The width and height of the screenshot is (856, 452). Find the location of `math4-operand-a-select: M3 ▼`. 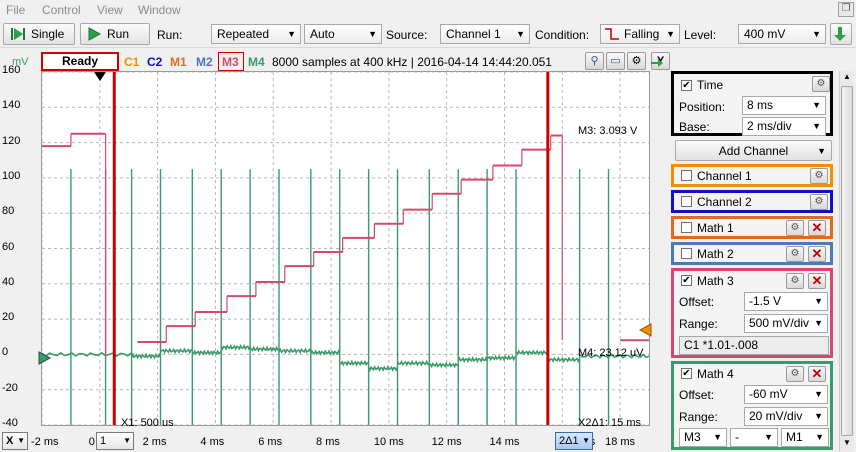

math4-operand-a-select: M3 ▼ is located at coordinates (703, 437).